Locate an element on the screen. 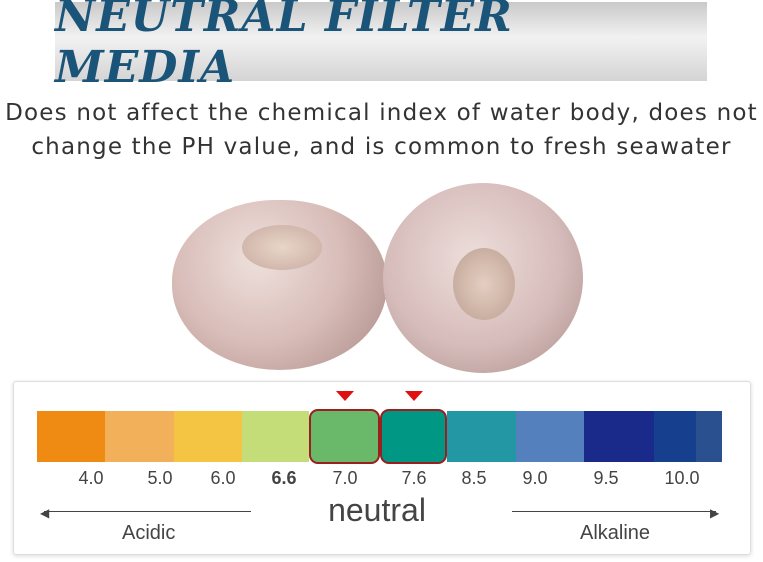  arrow-right-icon: ▶ is located at coordinates (715, 513).